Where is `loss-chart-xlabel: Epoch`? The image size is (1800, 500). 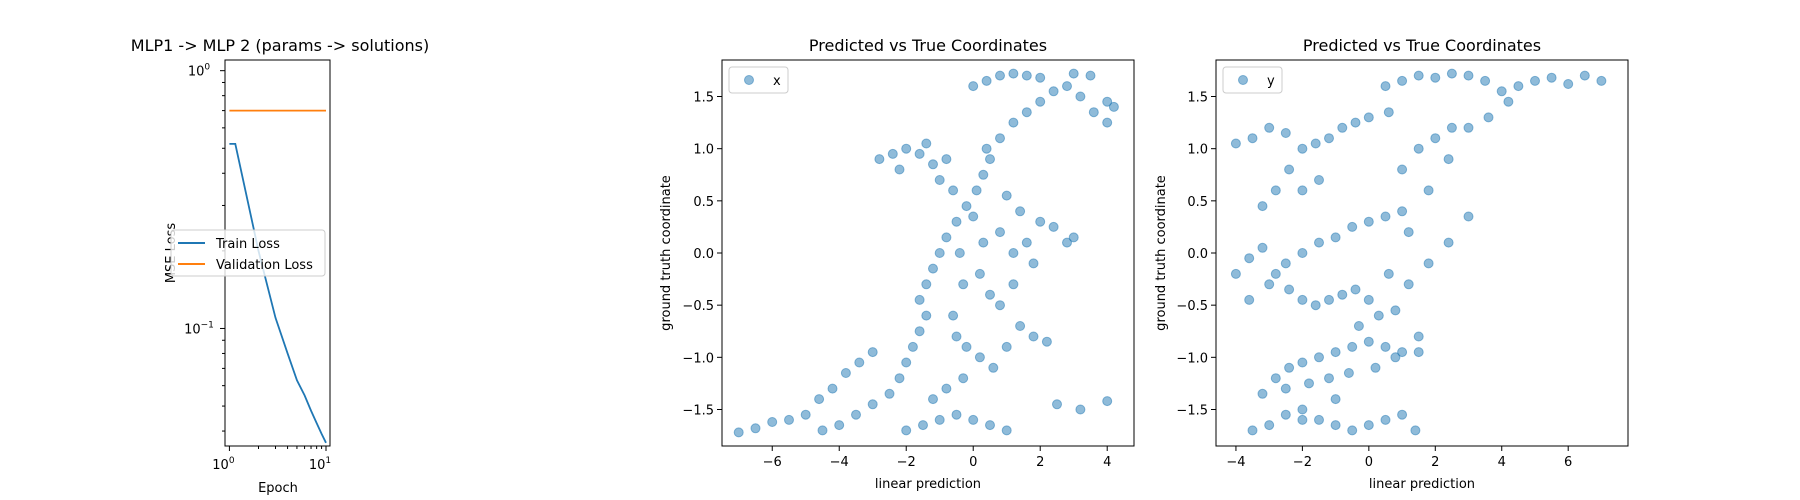
loss-chart-xlabel: Epoch is located at coordinates (278, 488).